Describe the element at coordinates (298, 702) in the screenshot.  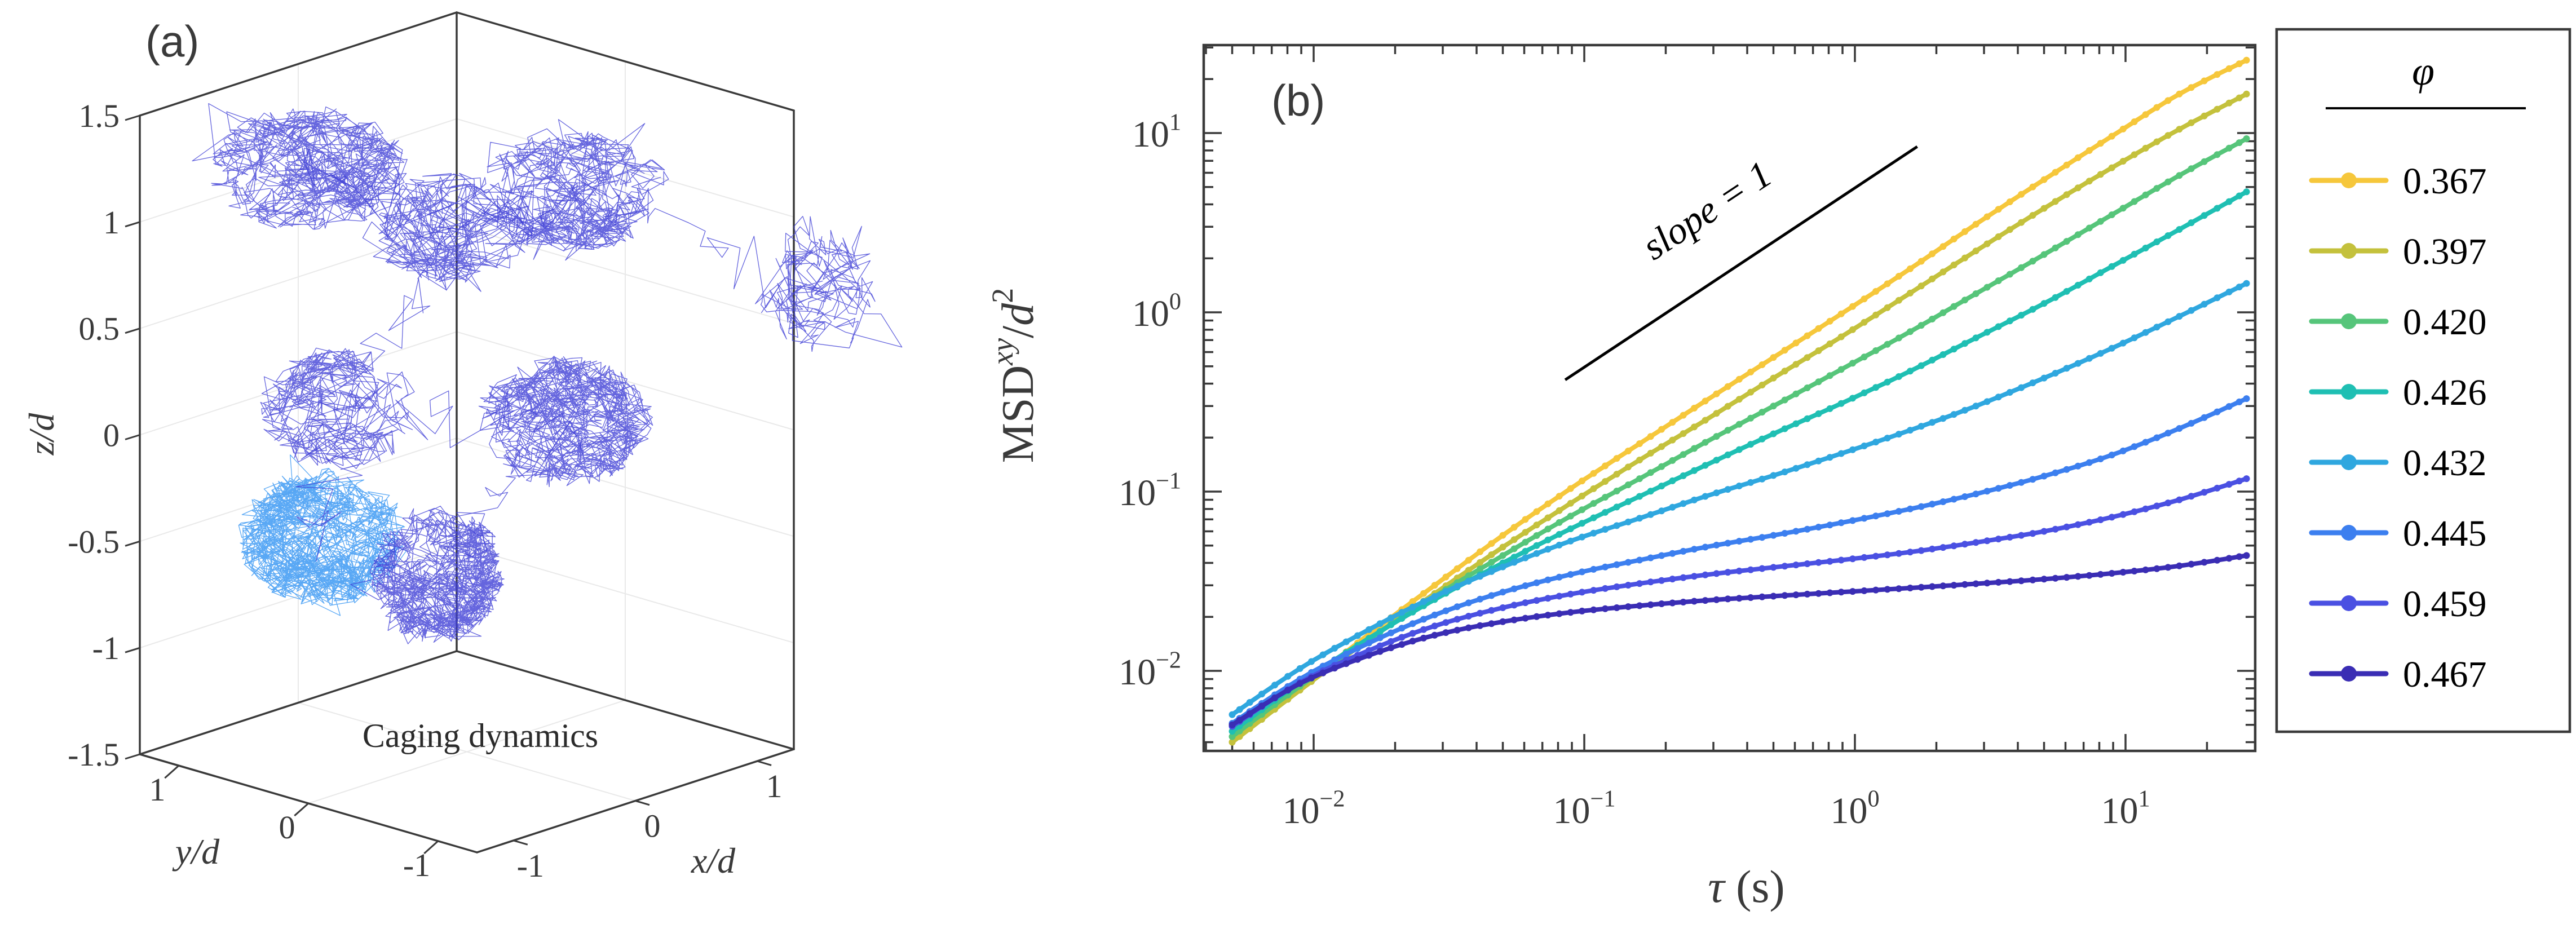
I see `box-edge` at that location.